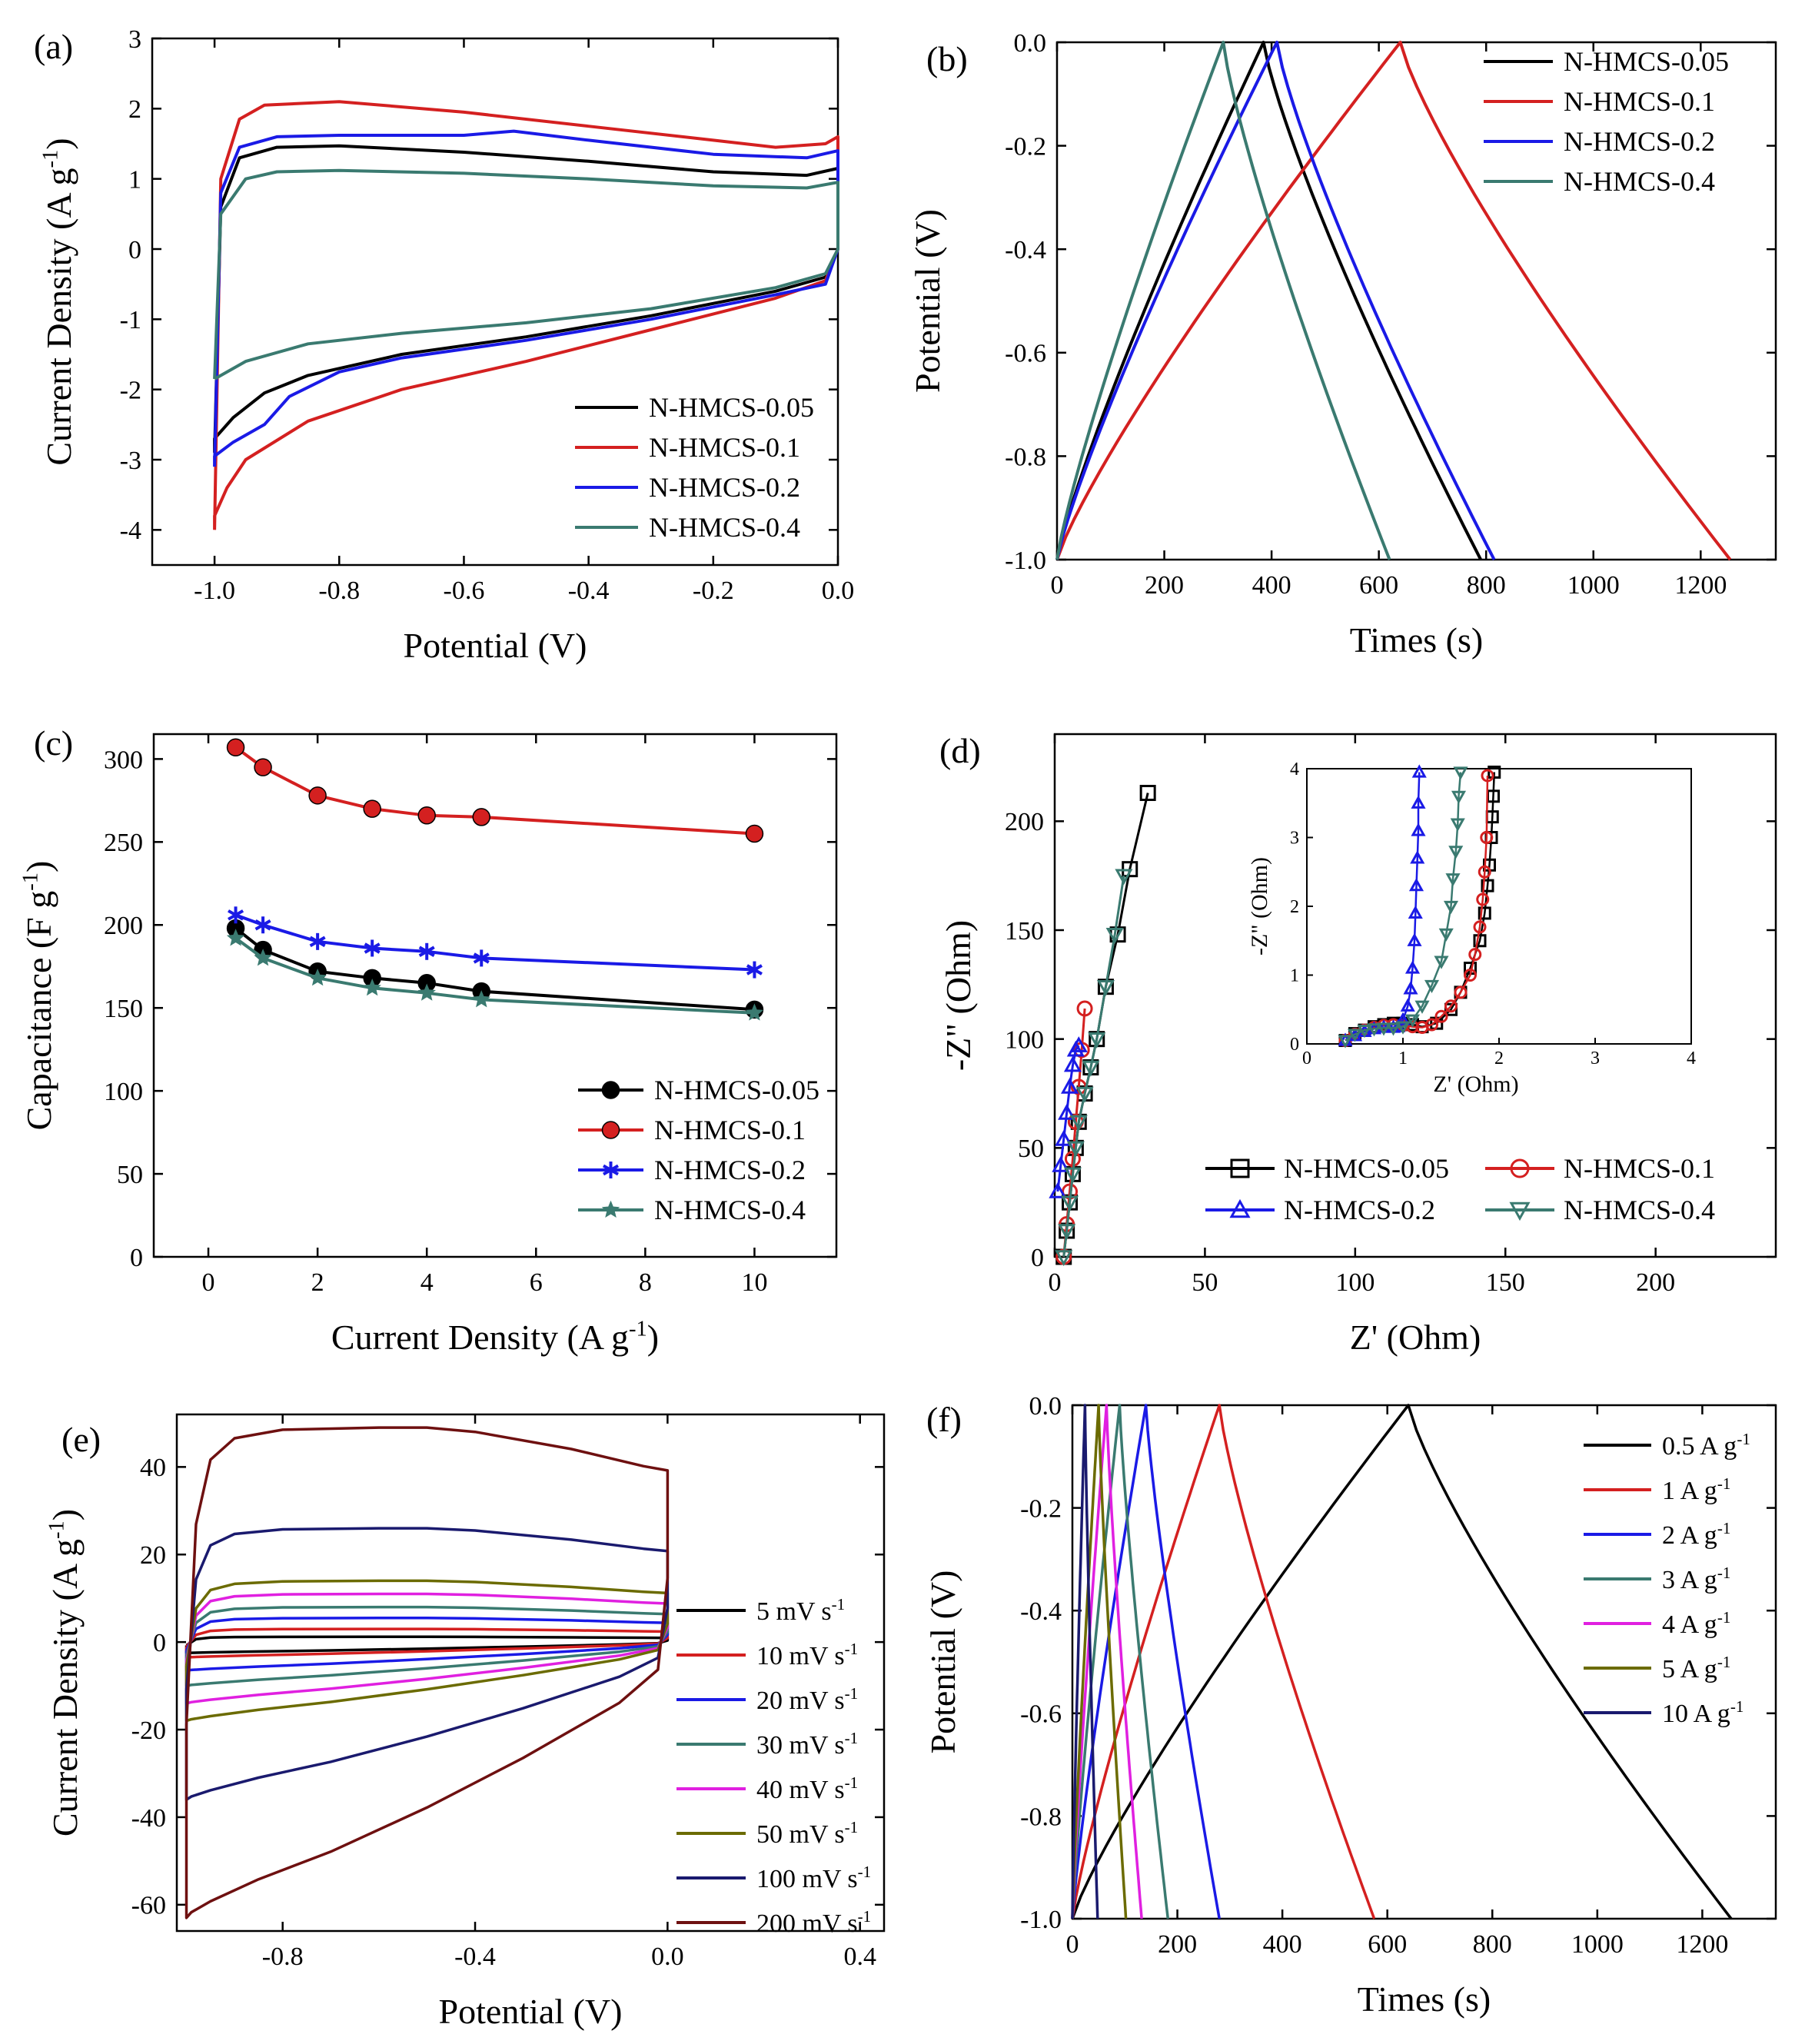 The image size is (1805, 2044). I want to click on cv-curve, so click(526, 275).